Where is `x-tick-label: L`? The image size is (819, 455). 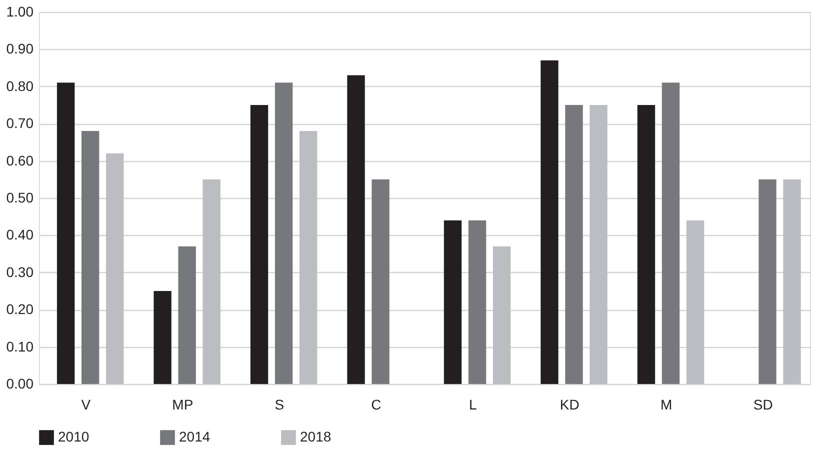
x-tick-label: L is located at coordinates (472, 404).